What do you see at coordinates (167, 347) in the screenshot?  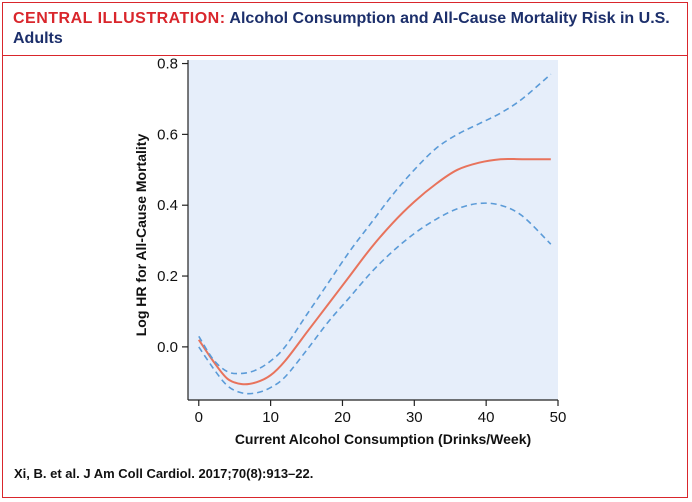 I see `y-tick-label: 0.0` at bounding box center [167, 347].